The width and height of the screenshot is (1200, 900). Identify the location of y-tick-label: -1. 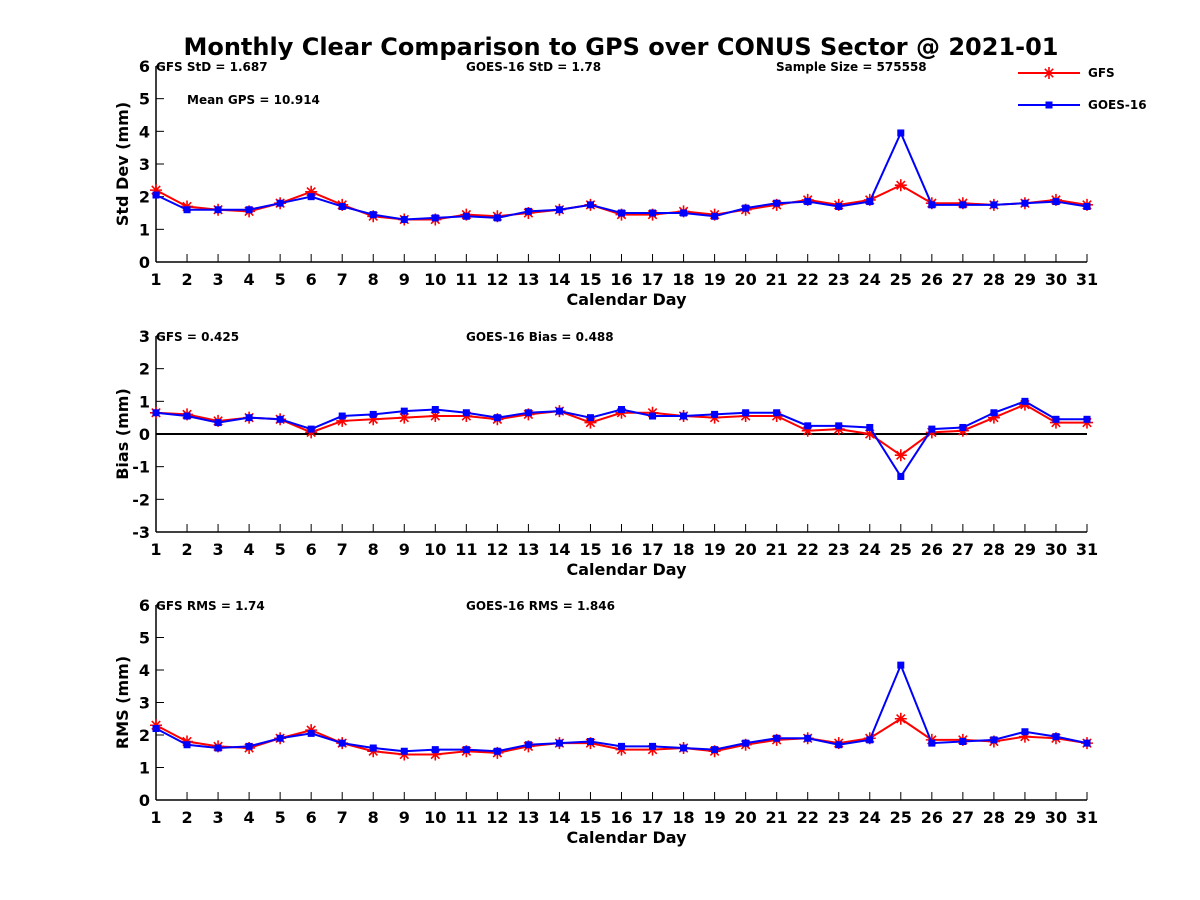
(141, 467).